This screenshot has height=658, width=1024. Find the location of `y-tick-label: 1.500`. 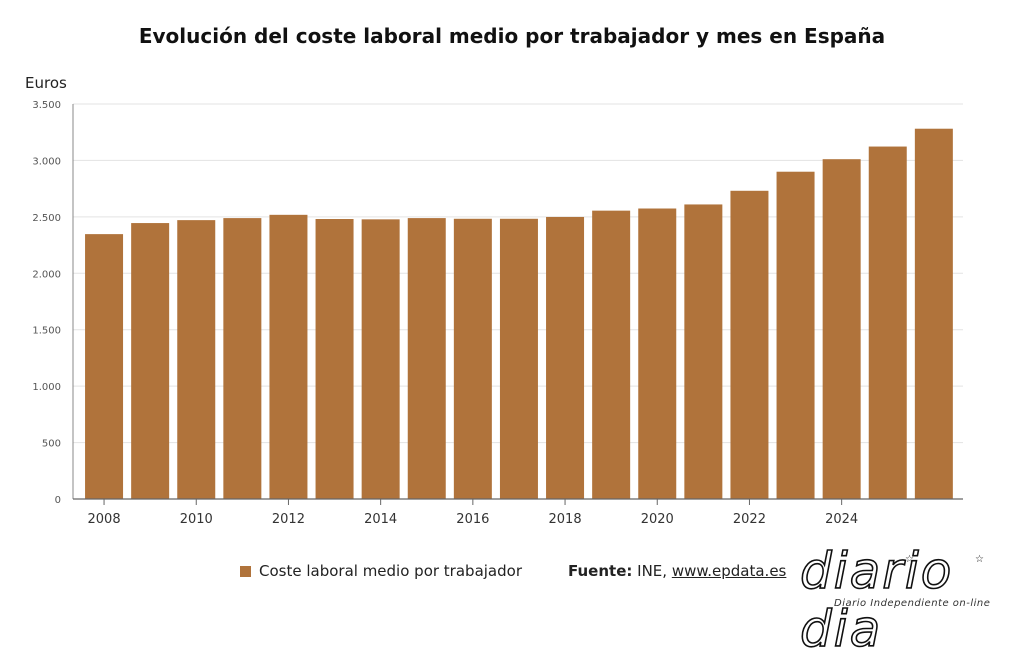

y-tick-label: 1.500 is located at coordinates (46, 331).